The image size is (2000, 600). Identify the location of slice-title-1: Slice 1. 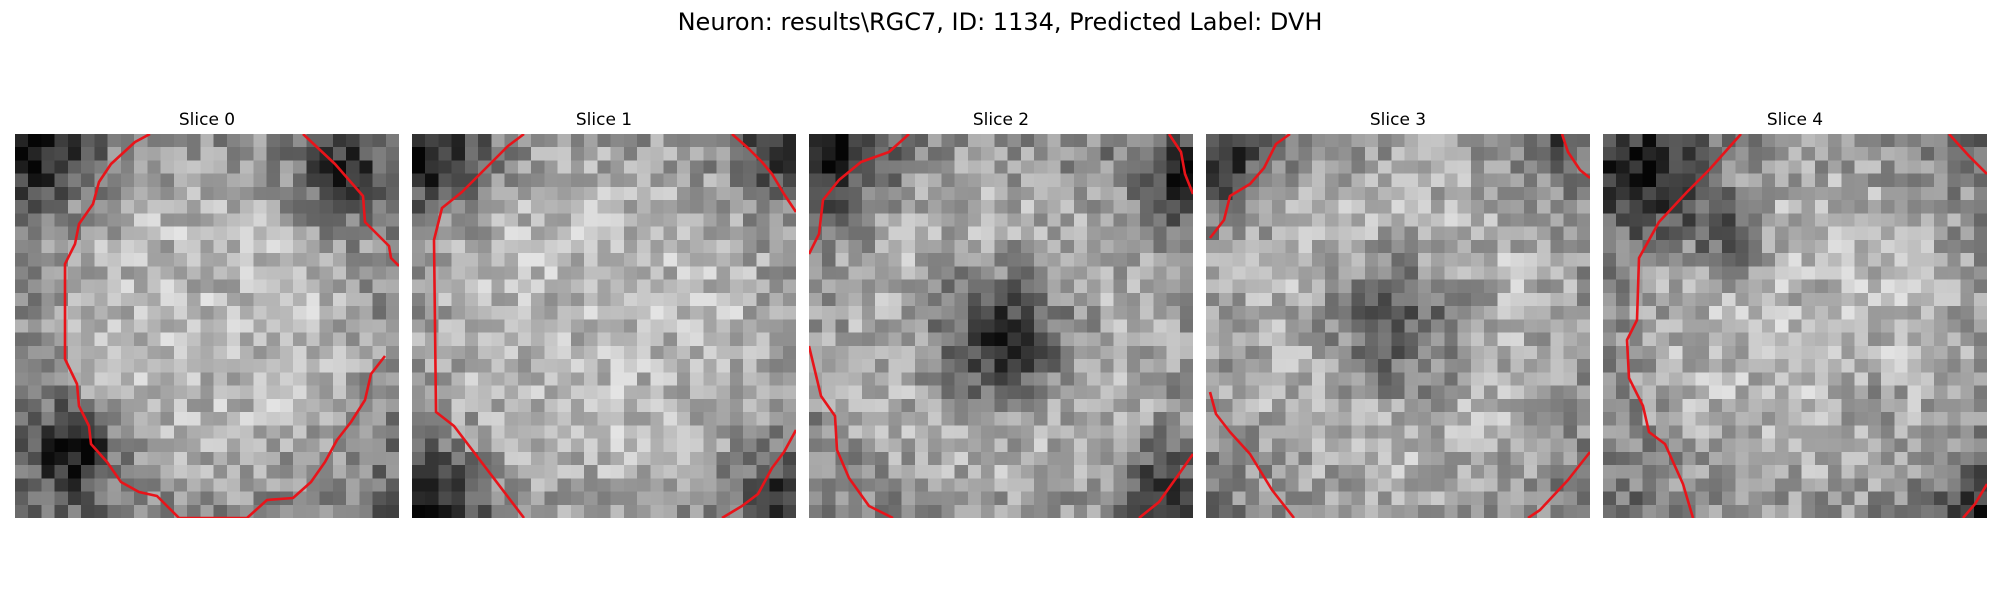
(604, 120).